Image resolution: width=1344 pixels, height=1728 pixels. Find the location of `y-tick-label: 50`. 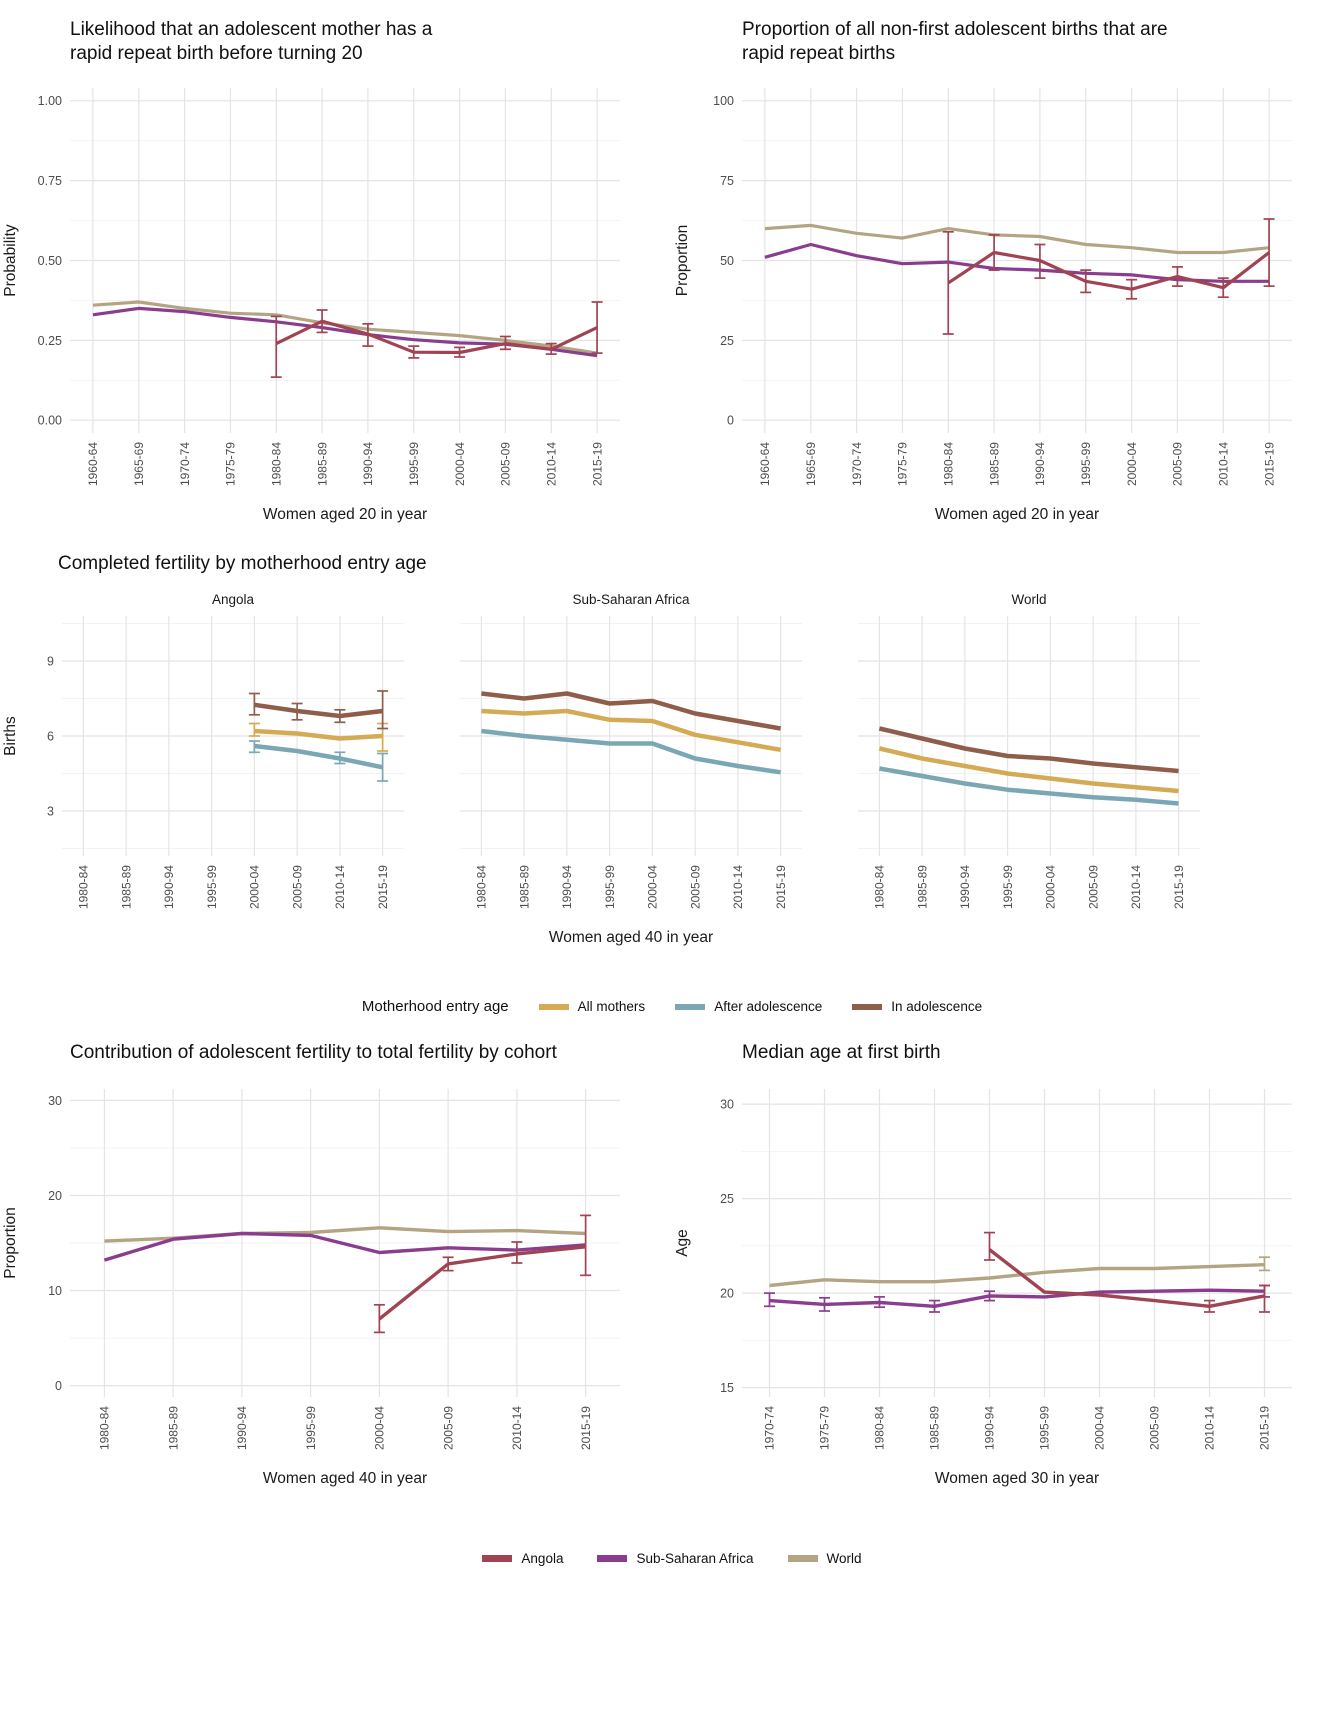

y-tick-label: 50 is located at coordinates (727, 261).